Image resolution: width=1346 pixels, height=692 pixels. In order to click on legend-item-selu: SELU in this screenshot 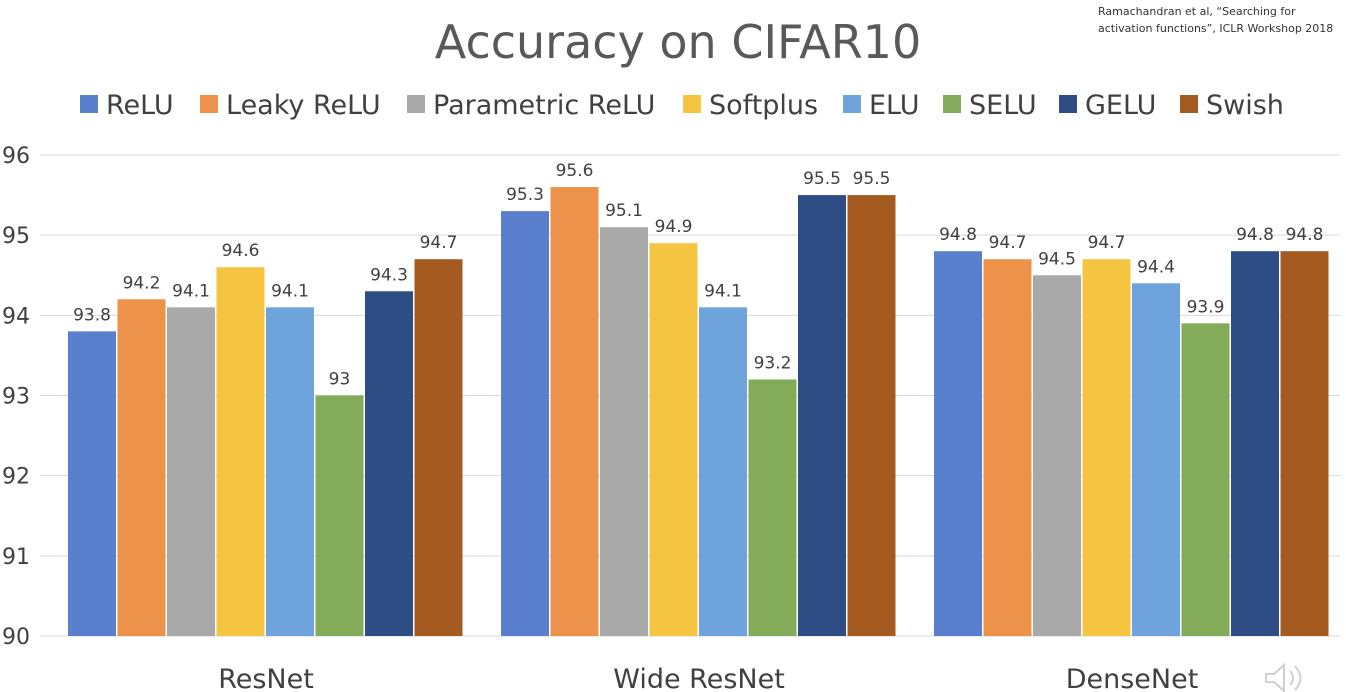, I will do `click(990, 105)`.